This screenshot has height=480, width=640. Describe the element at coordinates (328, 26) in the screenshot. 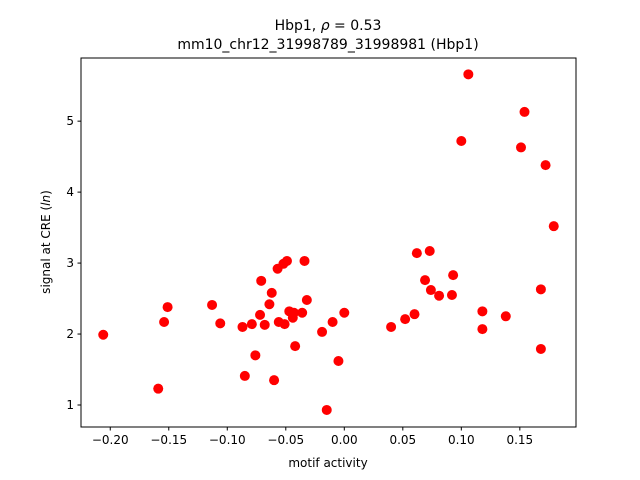

I see `chart-title-line1: Hbp1, ρ = 0.53` at that location.